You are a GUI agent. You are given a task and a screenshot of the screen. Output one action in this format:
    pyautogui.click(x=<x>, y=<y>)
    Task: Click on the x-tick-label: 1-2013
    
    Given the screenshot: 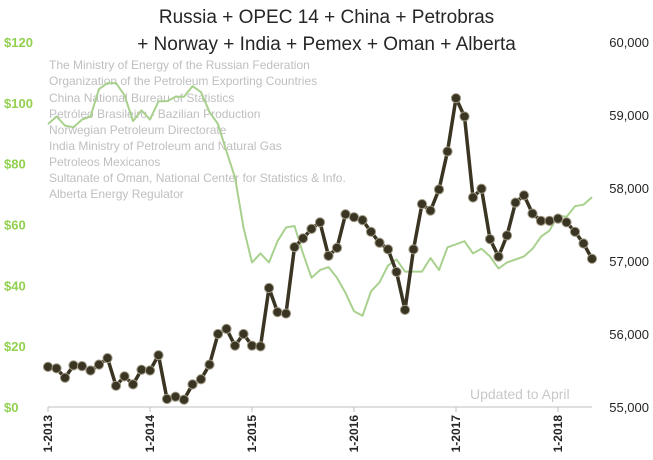 What is the action you would take?
    pyautogui.click(x=48, y=434)
    